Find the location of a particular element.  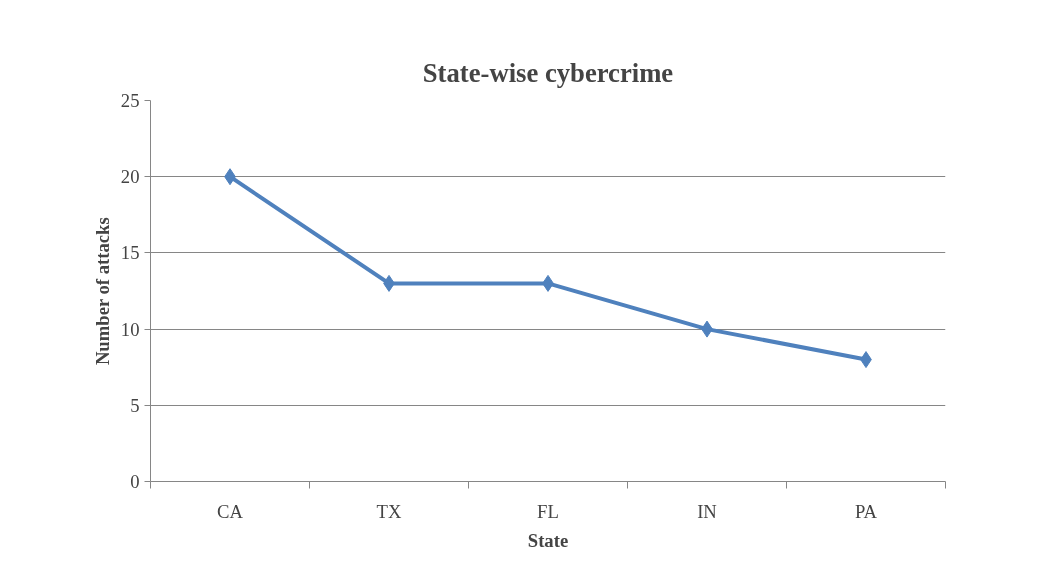

y-tick-label: 15 is located at coordinates (130, 253).